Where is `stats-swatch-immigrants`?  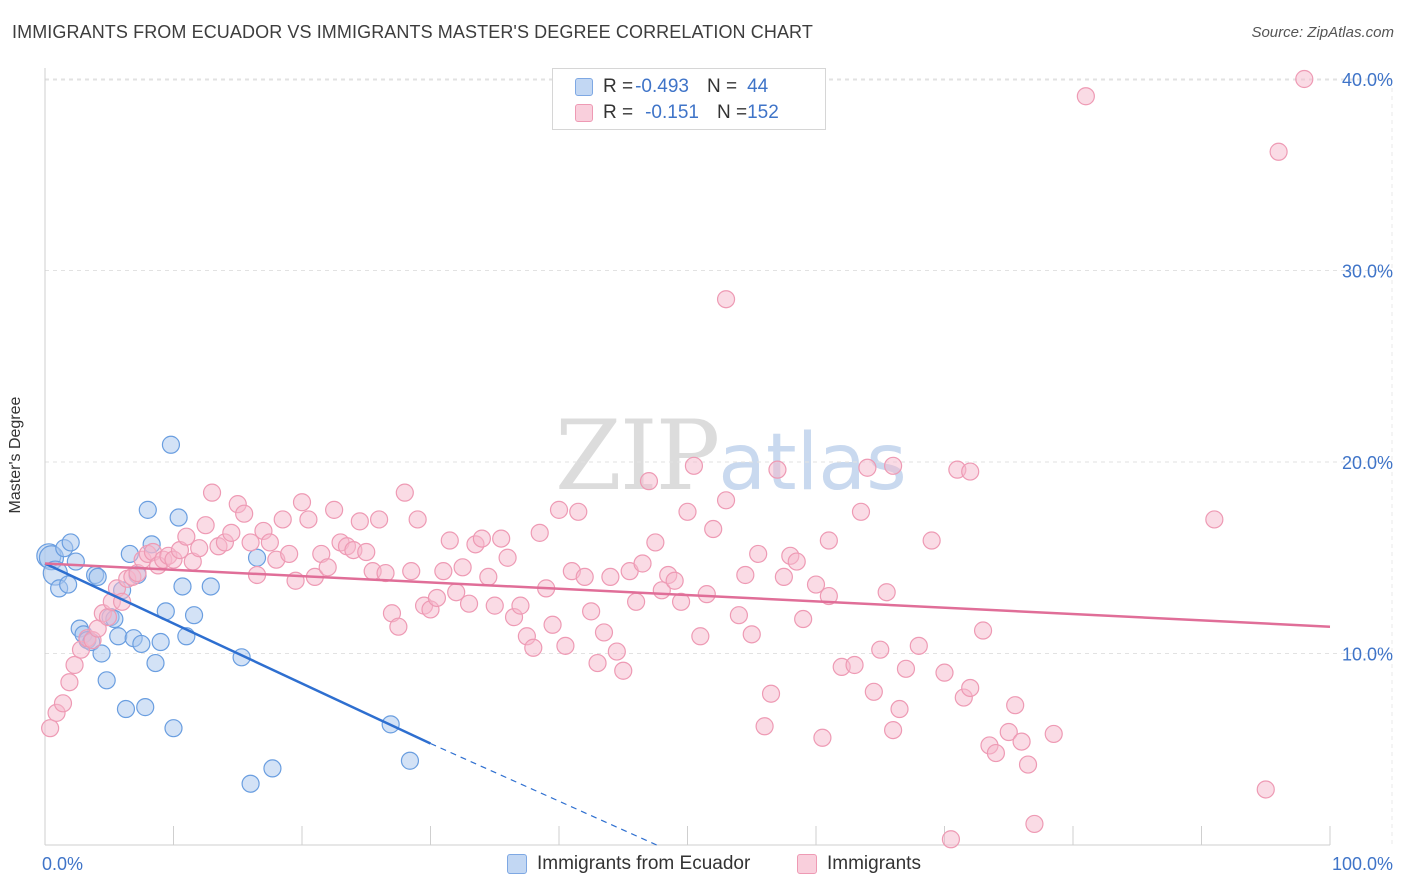
stats-swatch-immigrants is located at coordinates (584, 113).